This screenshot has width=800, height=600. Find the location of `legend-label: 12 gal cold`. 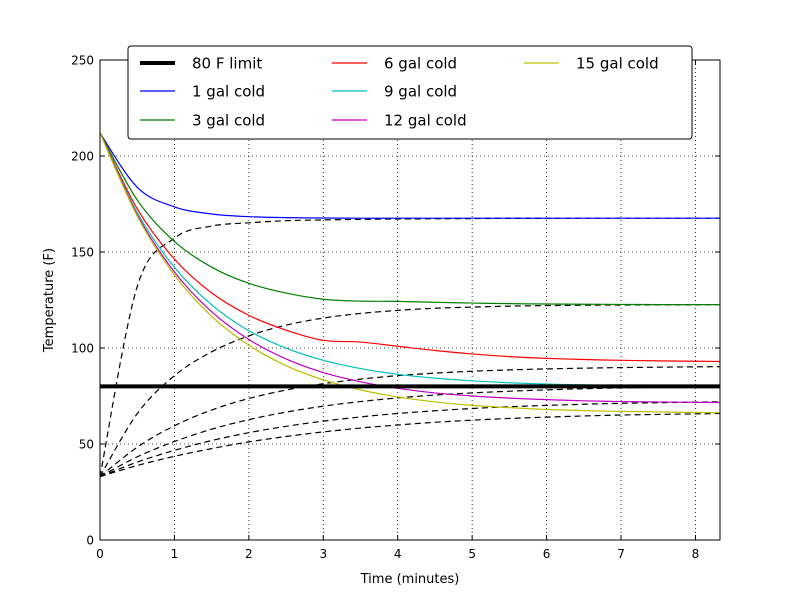

legend-label: 12 gal cold is located at coordinates (425, 121).